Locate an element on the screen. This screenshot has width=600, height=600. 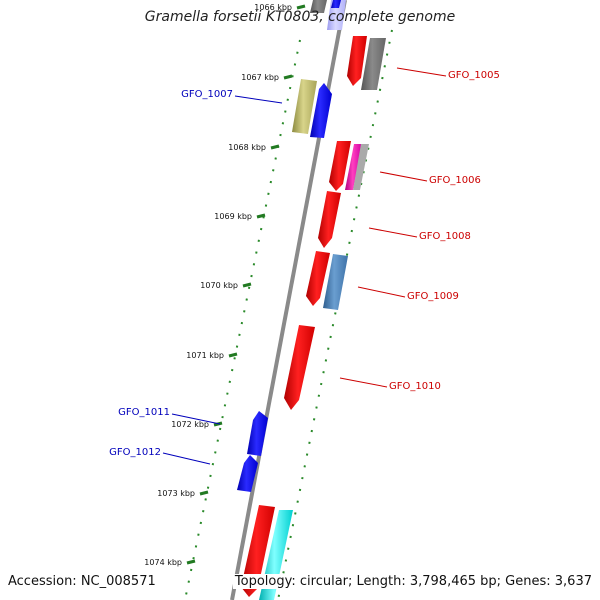
gene-label: GFO_1009 is located at coordinates (433, 296).